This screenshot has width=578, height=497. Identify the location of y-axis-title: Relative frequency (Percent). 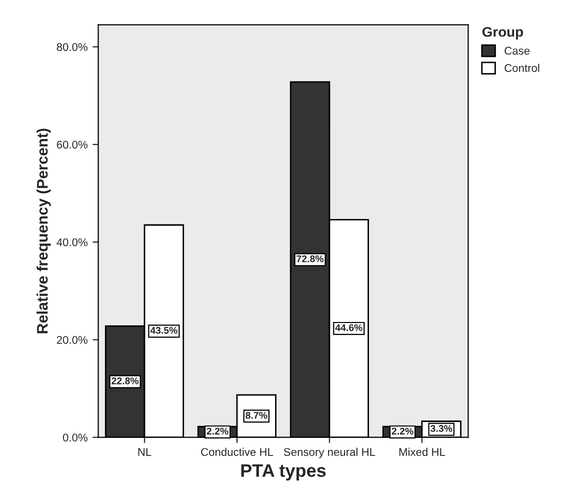
(43, 231).